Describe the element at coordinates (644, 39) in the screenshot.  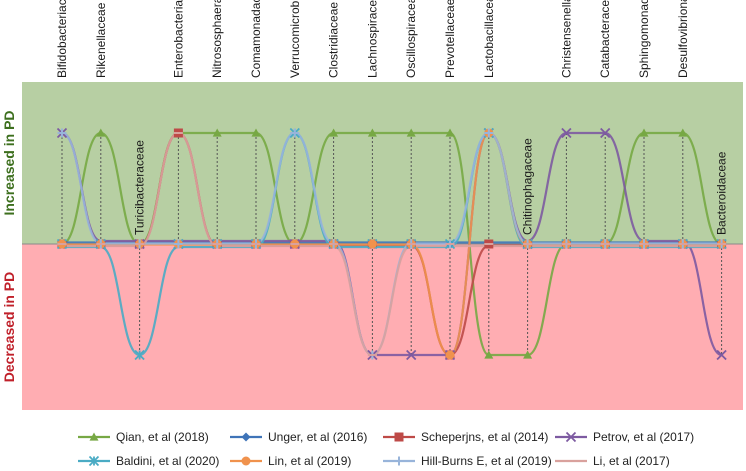
I see `category-label: Sphingomonadaceae` at that location.